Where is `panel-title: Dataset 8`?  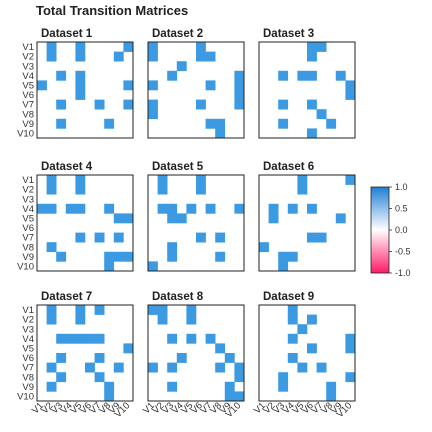
panel-title: Dataset 8 is located at coordinates (178, 297).